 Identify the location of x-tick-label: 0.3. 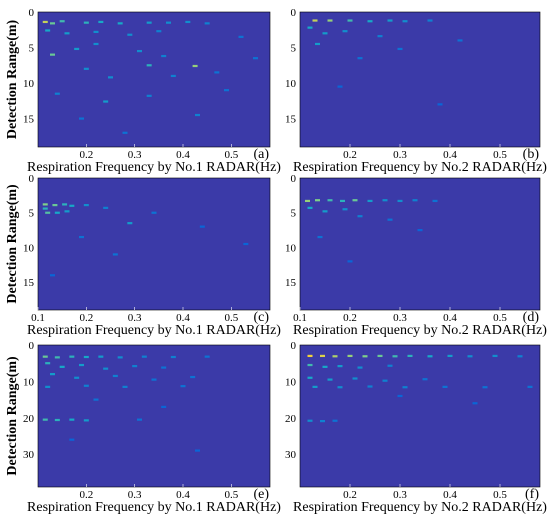
(400, 318).